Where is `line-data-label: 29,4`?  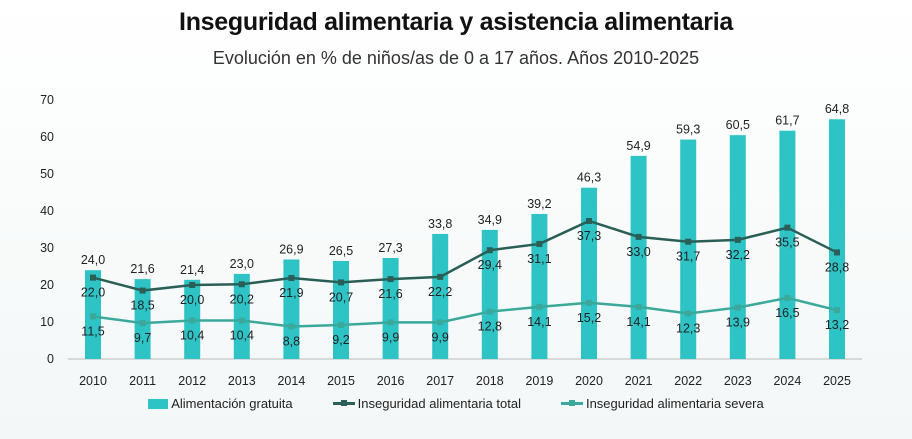 line-data-label: 29,4 is located at coordinates (490, 265).